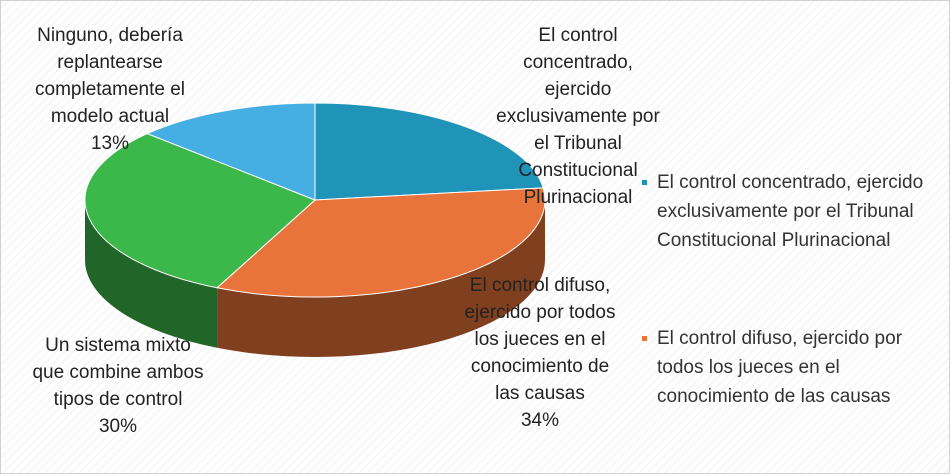 The width and height of the screenshot is (950, 474). What do you see at coordinates (118, 426) in the screenshot?
I see `data-label-value: 30%` at bounding box center [118, 426].